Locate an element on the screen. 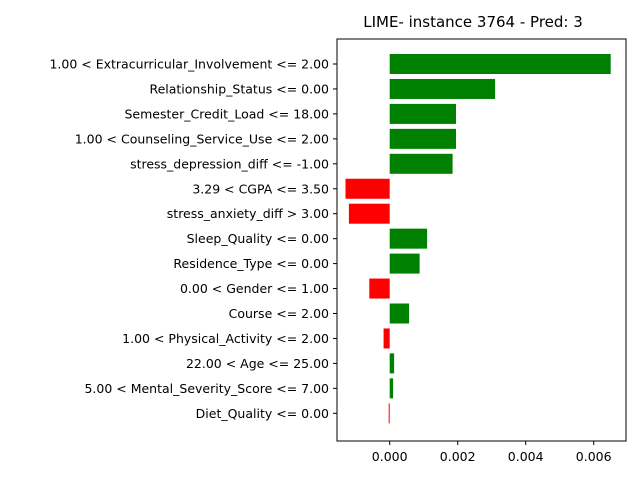 This screenshot has height=480, width=640. y-tick-label-6: stress_anxiety_diff > 3.00 is located at coordinates (248, 213).